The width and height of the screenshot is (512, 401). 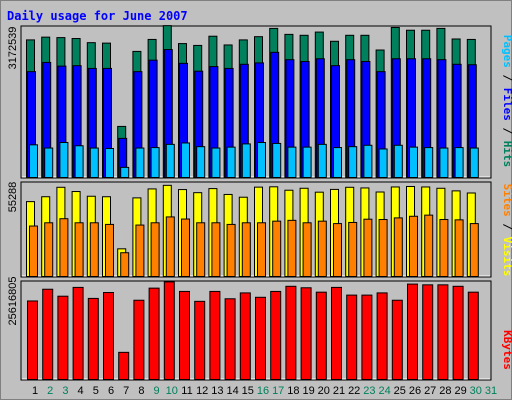 I want to click on day-tick-label: 6, so click(x=111, y=391).